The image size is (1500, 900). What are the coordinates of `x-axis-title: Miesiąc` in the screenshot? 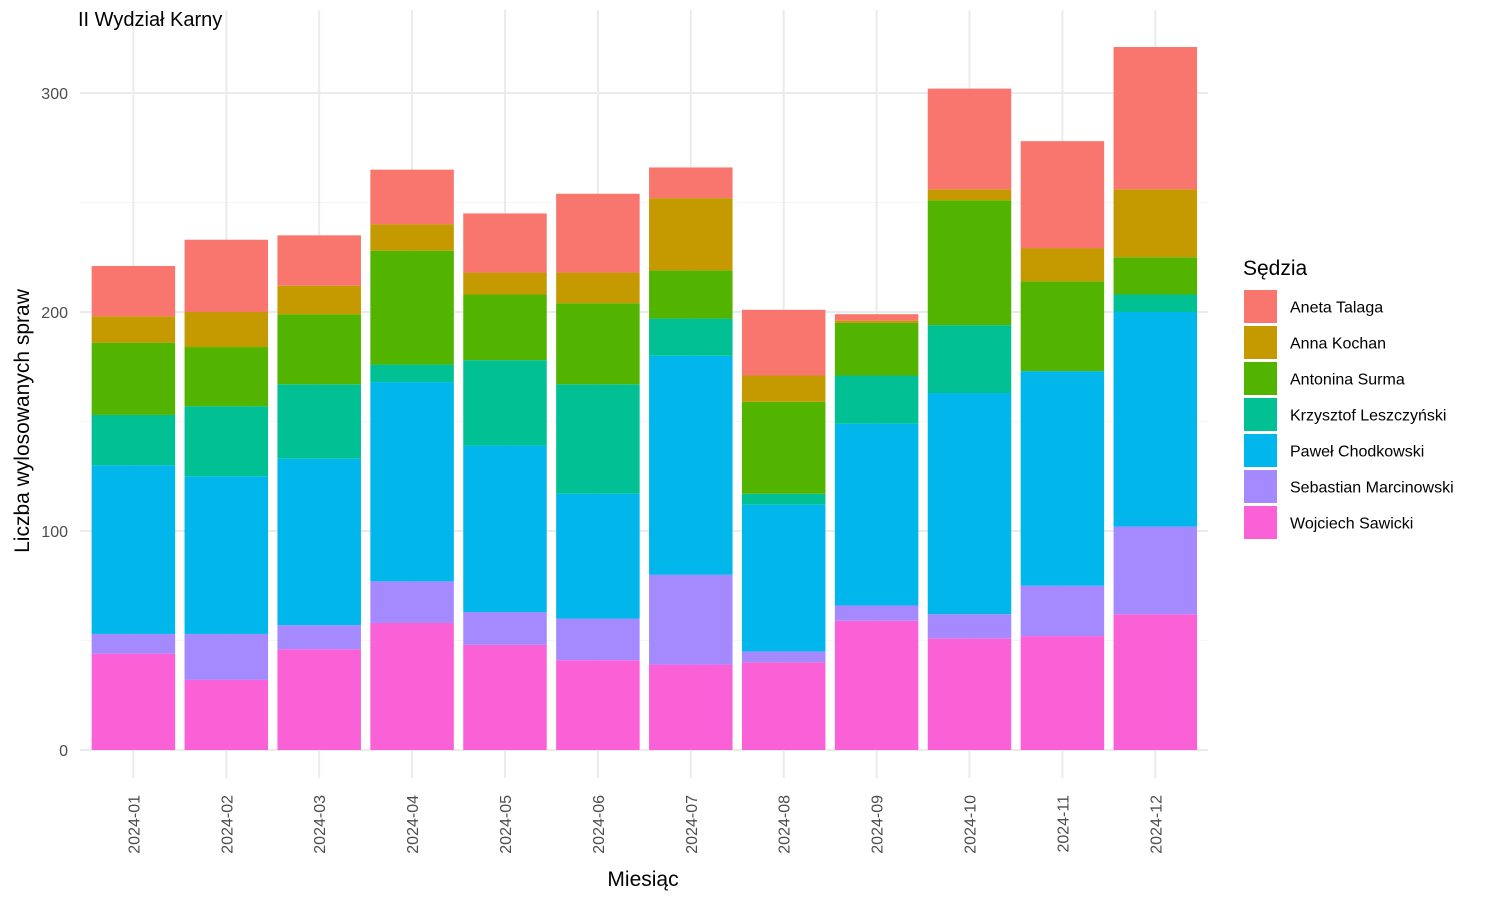 It's located at (642, 879).